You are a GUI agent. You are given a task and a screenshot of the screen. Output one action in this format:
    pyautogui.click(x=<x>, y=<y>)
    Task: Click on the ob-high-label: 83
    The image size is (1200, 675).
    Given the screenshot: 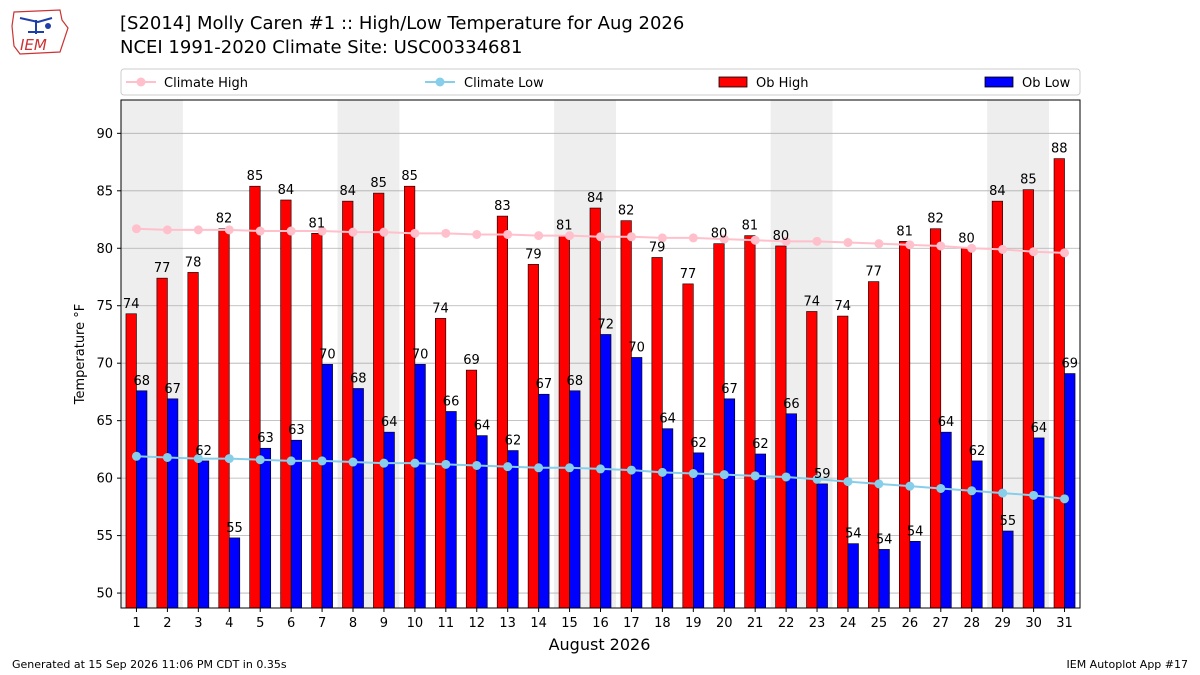 What is the action you would take?
    pyautogui.click(x=502, y=206)
    